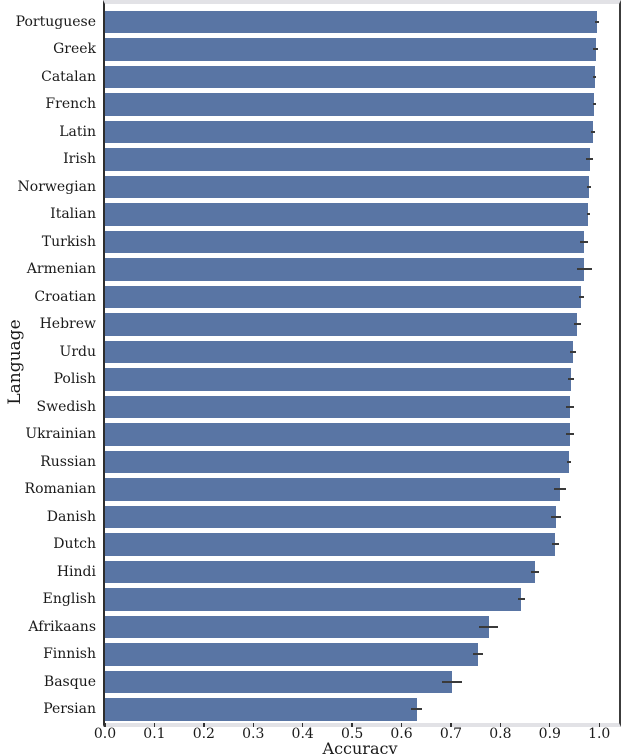  I want to click on x-tick-label-0.8: 0.8, so click(500, 734).